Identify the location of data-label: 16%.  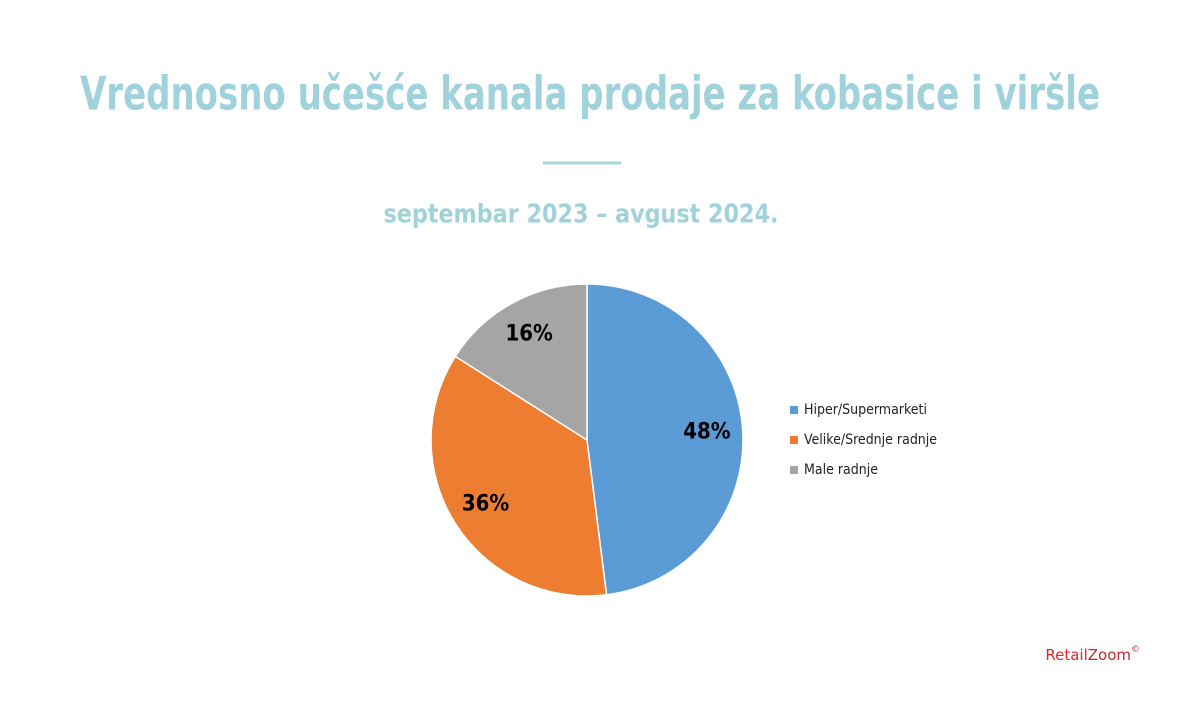
(529, 334).